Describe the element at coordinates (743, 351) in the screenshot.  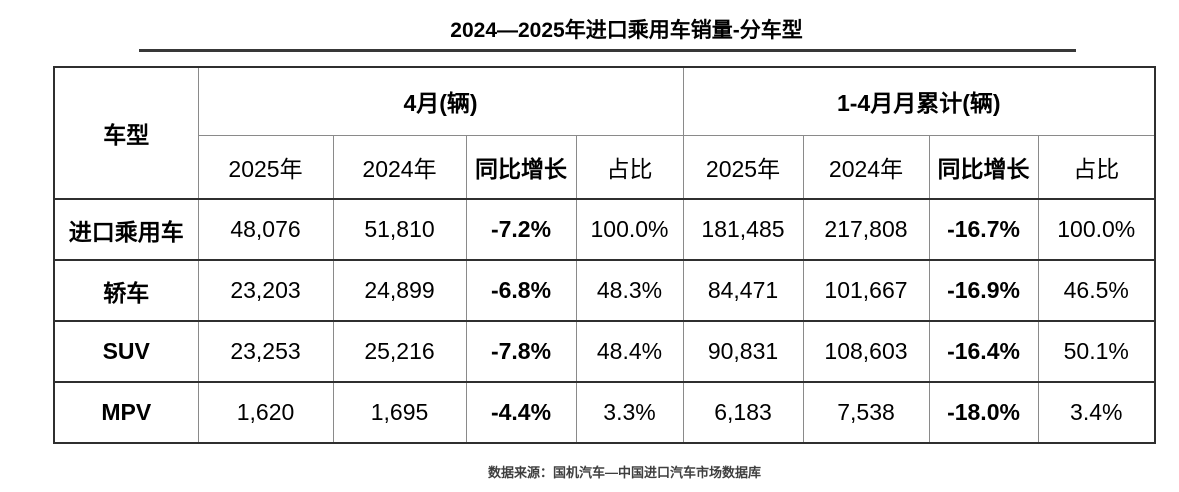
I see `table-cell: 90,831` at that location.